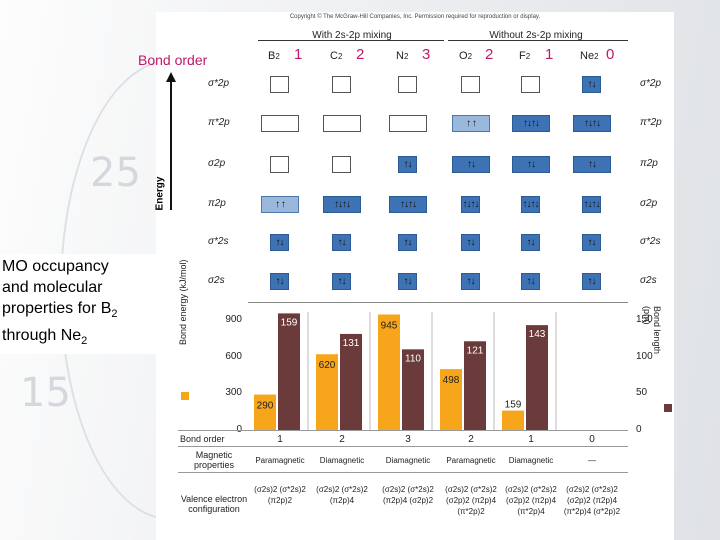 This screenshot has width=720, height=540. I want to click on magnetic-row-label: Magnetic properties, so click(214, 460).